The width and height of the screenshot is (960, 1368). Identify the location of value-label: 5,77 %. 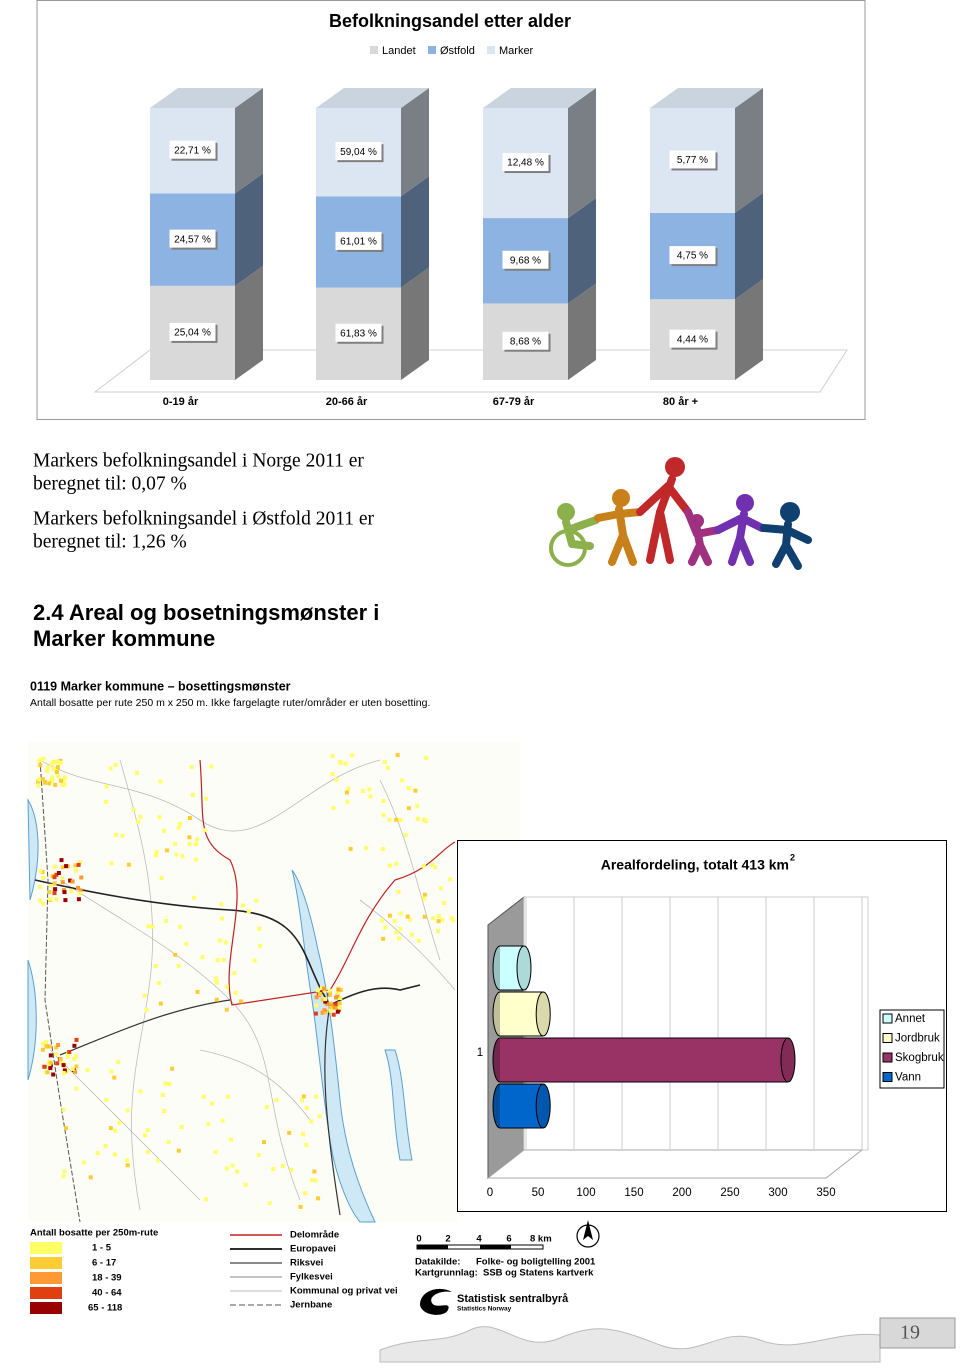
(692, 160).